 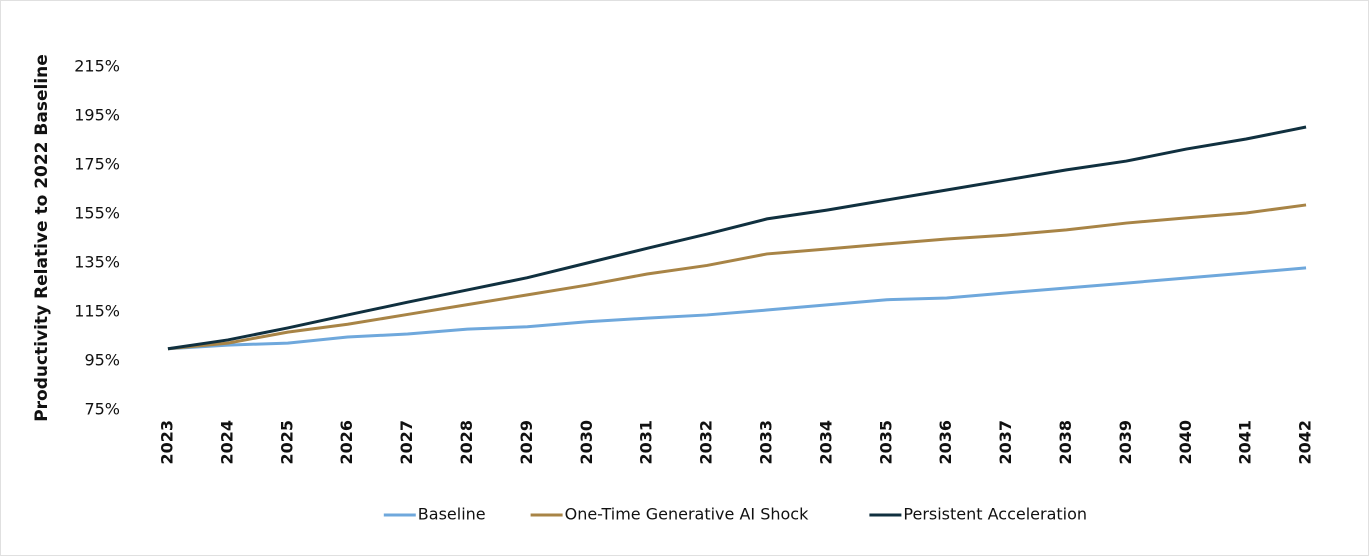 I want to click on x-tick-label: 2034, so click(x=825, y=442).